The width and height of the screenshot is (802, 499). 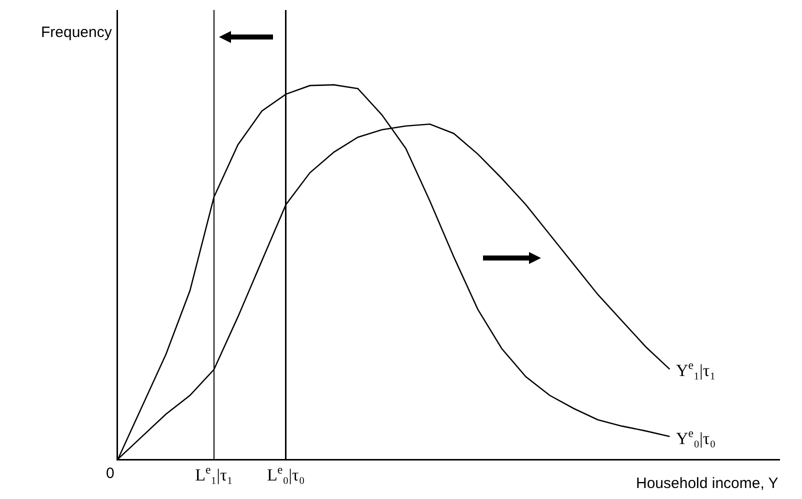 What do you see at coordinates (76, 32) in the screenshot?
I see `y-axis-title: Frequency` at bounding box center [76, 32].